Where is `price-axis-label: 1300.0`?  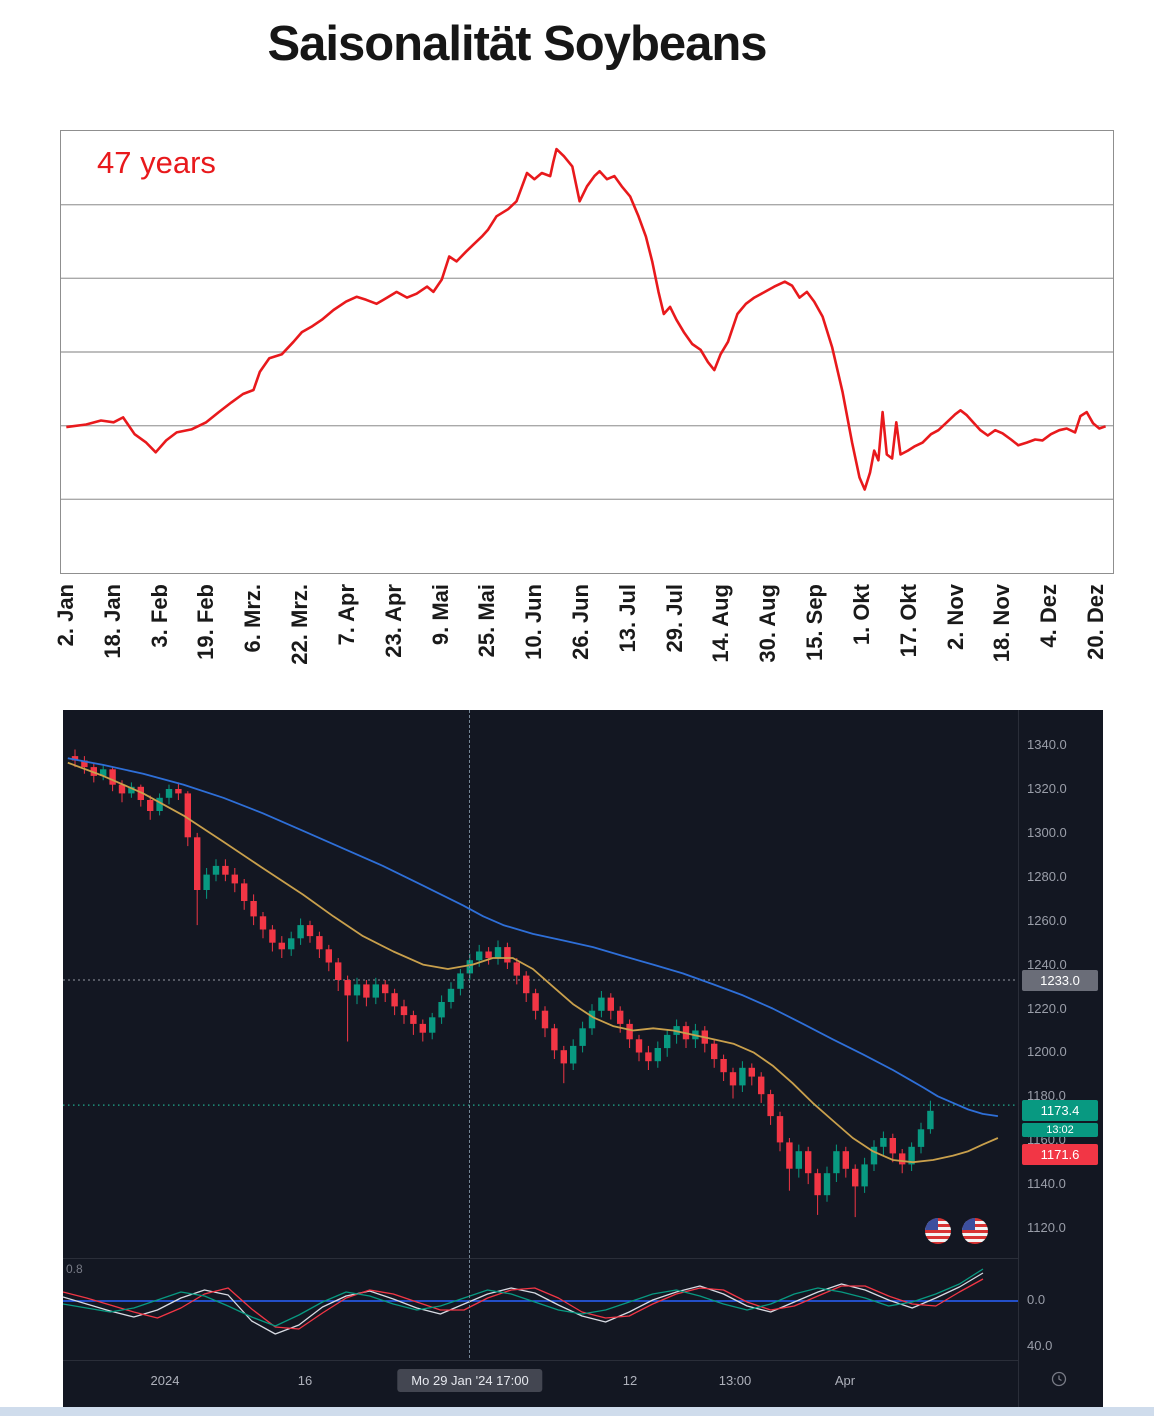 price-axis-label: 1300.0 is located at coordinates (1047, 832).